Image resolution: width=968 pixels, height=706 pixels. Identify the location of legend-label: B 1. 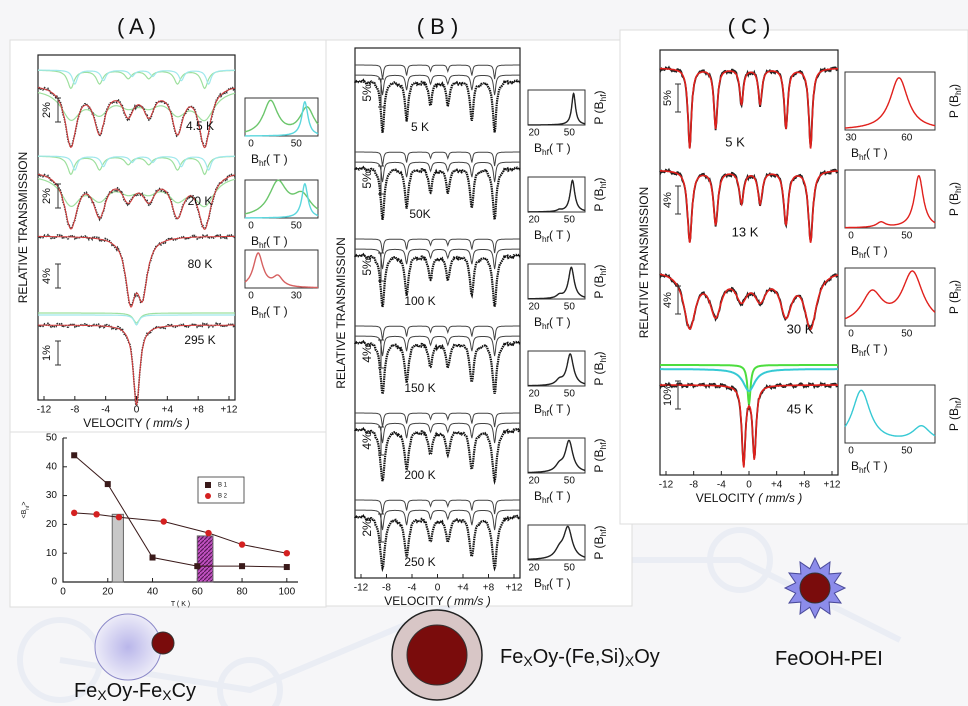
(223, 486).